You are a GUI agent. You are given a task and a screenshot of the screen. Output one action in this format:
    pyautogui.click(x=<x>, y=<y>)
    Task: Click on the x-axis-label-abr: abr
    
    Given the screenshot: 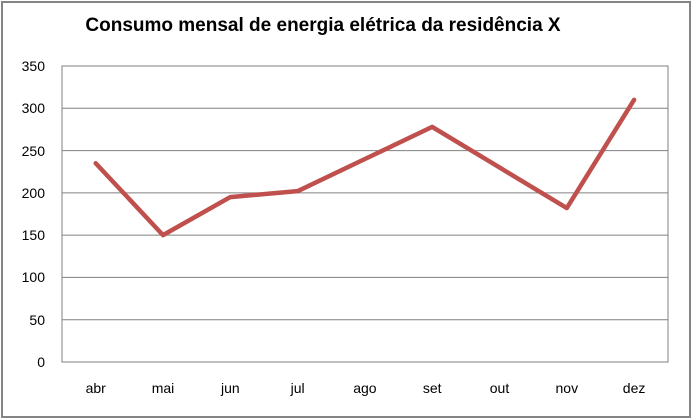 What is the action you would take?
    pyautogui.click(x=95, y=388)
    